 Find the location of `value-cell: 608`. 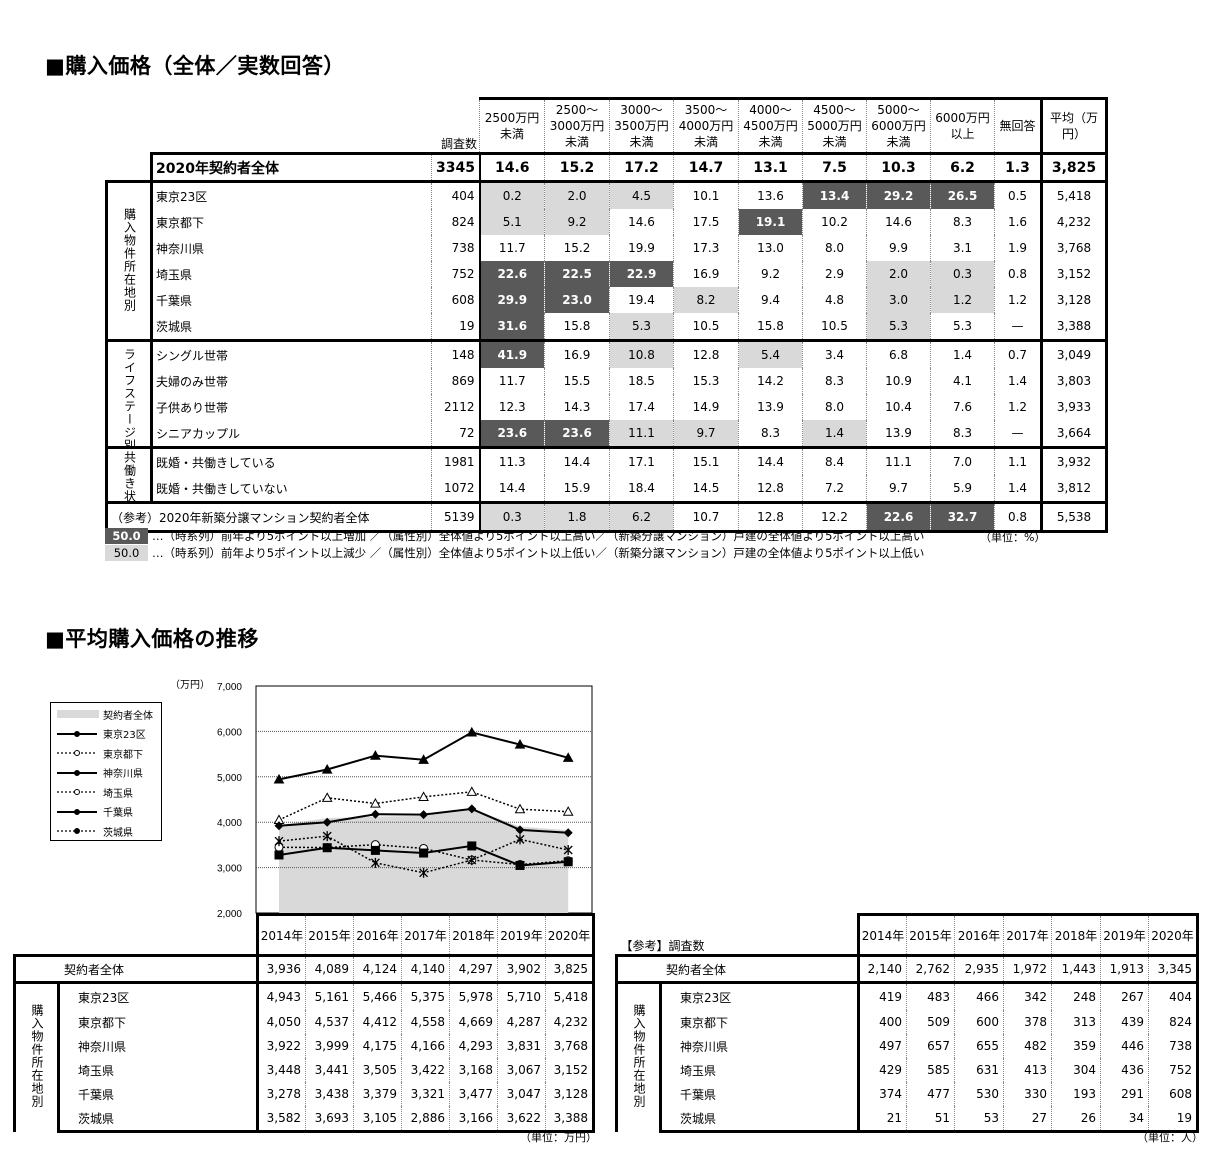

value-cell: 608 is located at coordinates (1174, 1094).